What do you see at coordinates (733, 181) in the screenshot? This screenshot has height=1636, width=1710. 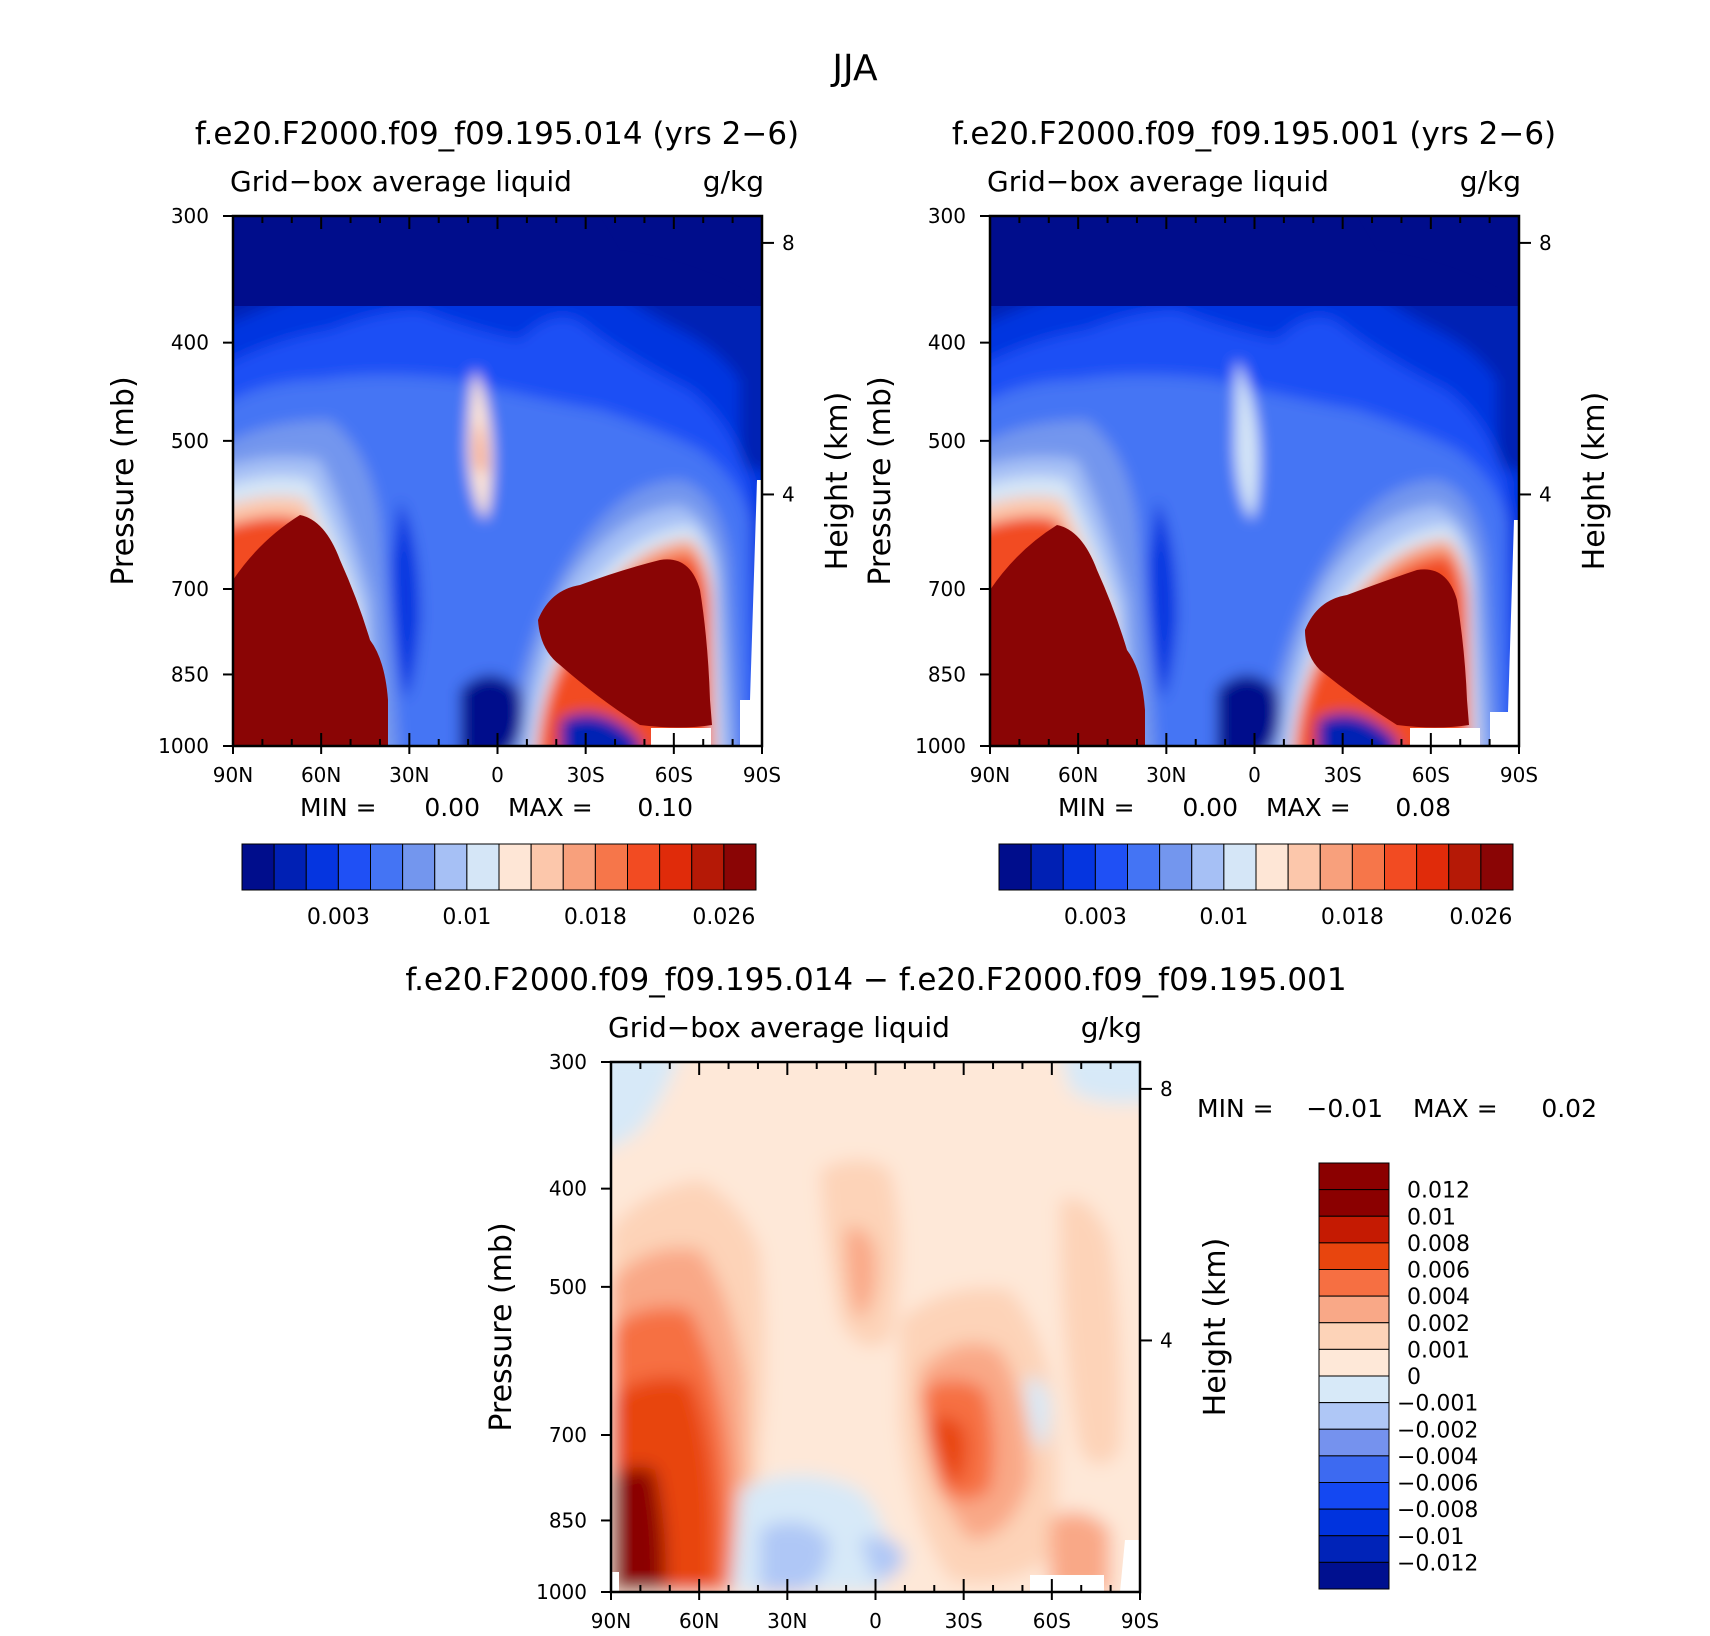 I see `left-units-label: g/kg` at bounding box center [733, 181].